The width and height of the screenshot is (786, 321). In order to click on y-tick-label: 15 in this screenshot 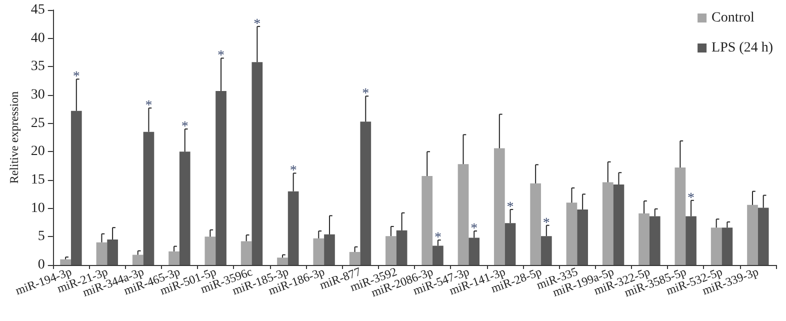, I will do `click(37, 180)`.